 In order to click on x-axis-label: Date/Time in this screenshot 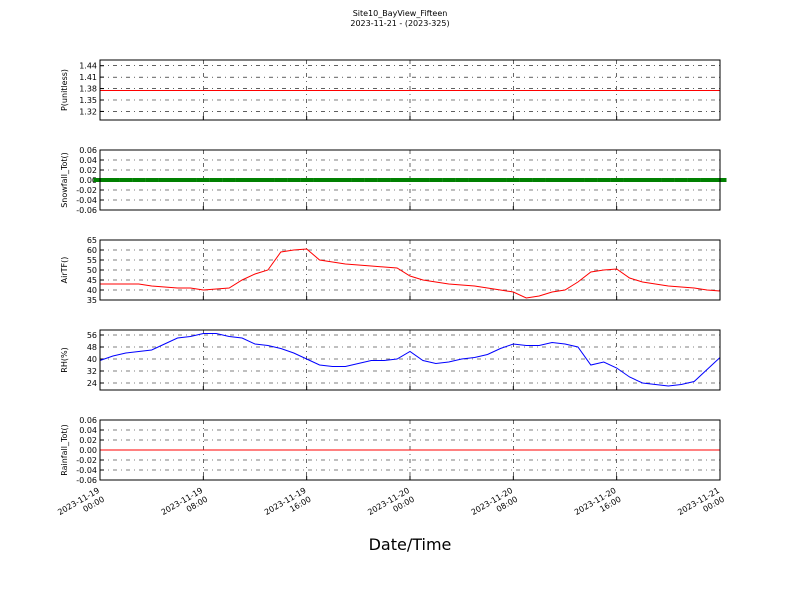, I will do `click(410, 544)`.